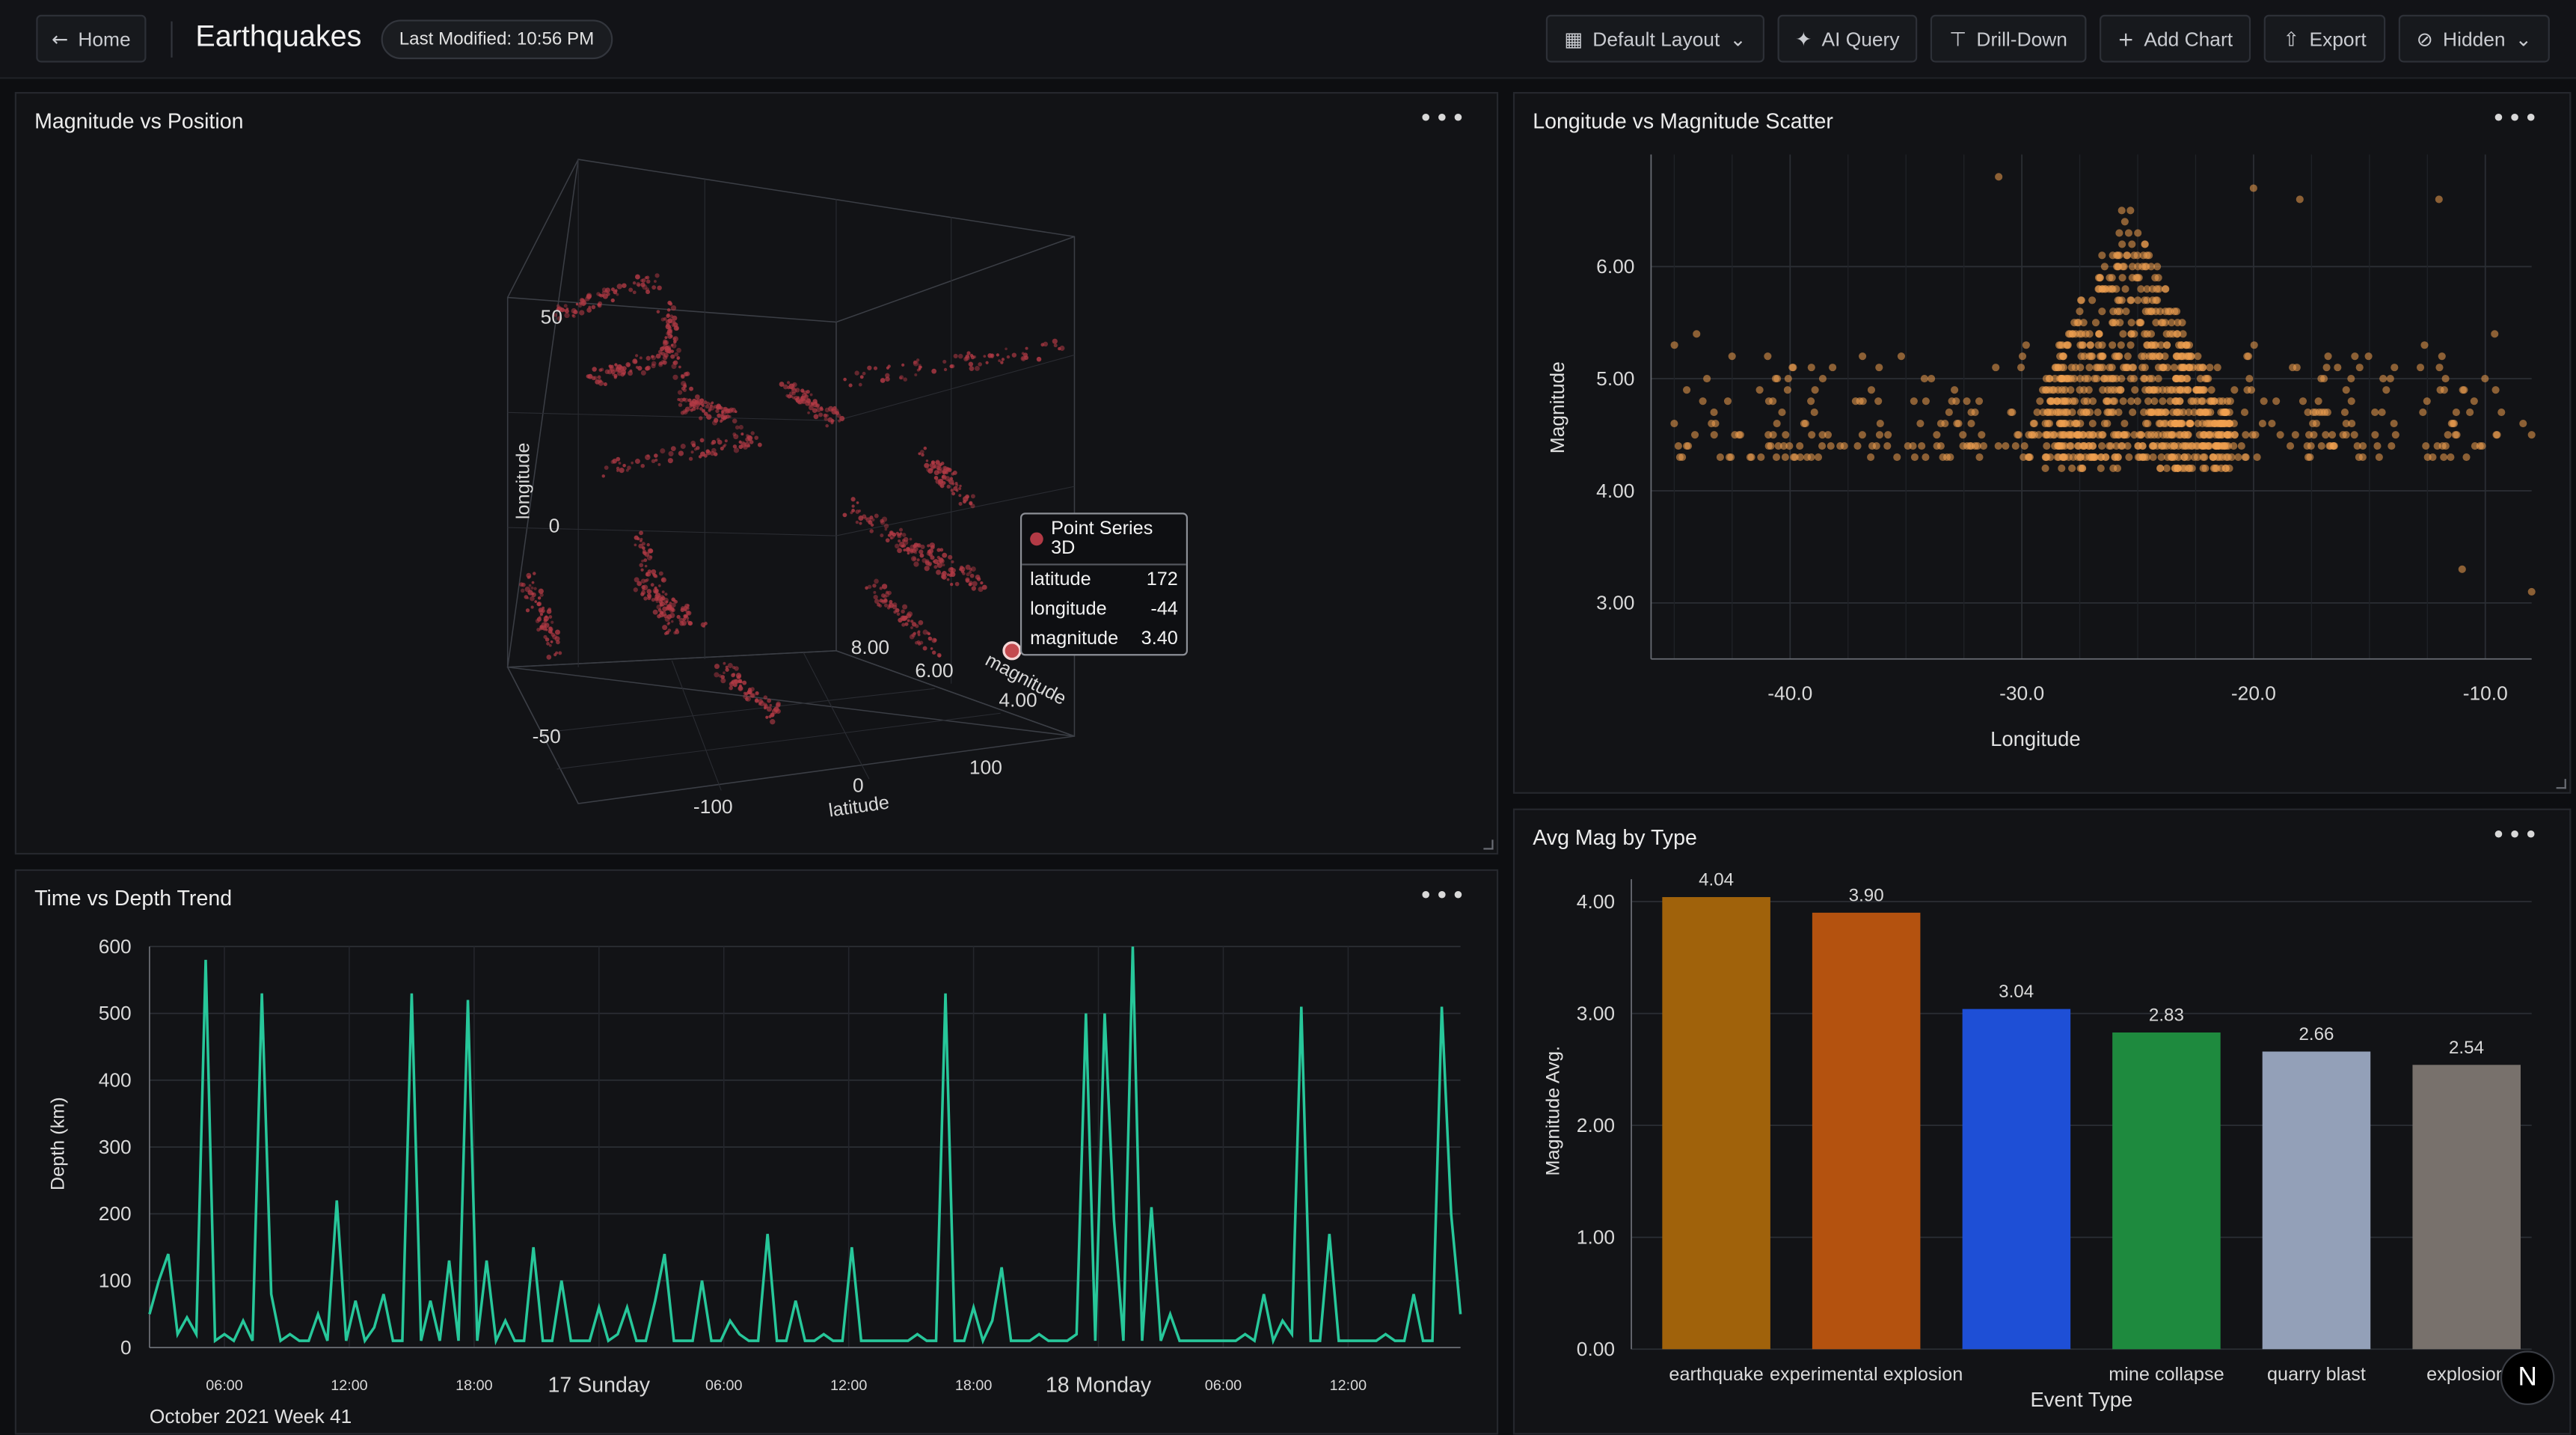 The height and width of the screenshot is (1435, 2576). I want to click on ai-query-button: ✦ AI Query, so click(1847, 38).